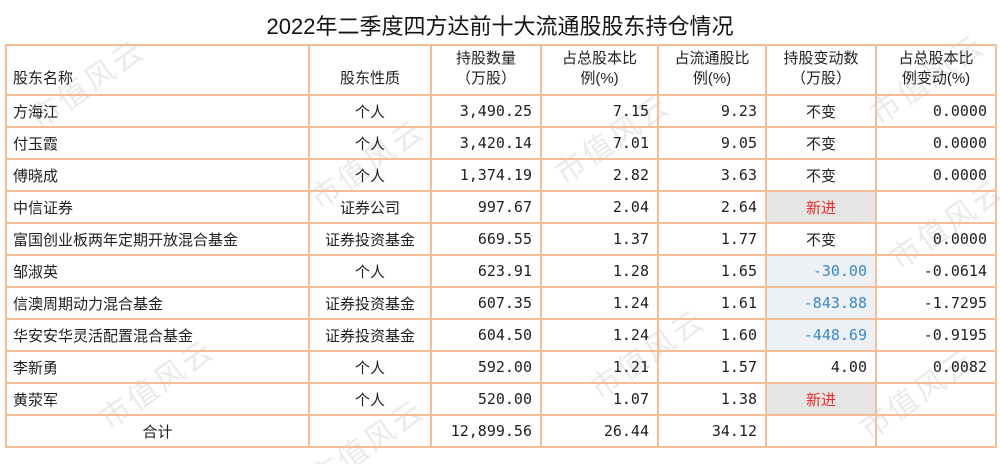 The height and width of the screenshot is (464, 1000). Describe the element at coordinates (157, 70) in the screenshot. I see `header-shareholder-name: 股东名称` at that location.